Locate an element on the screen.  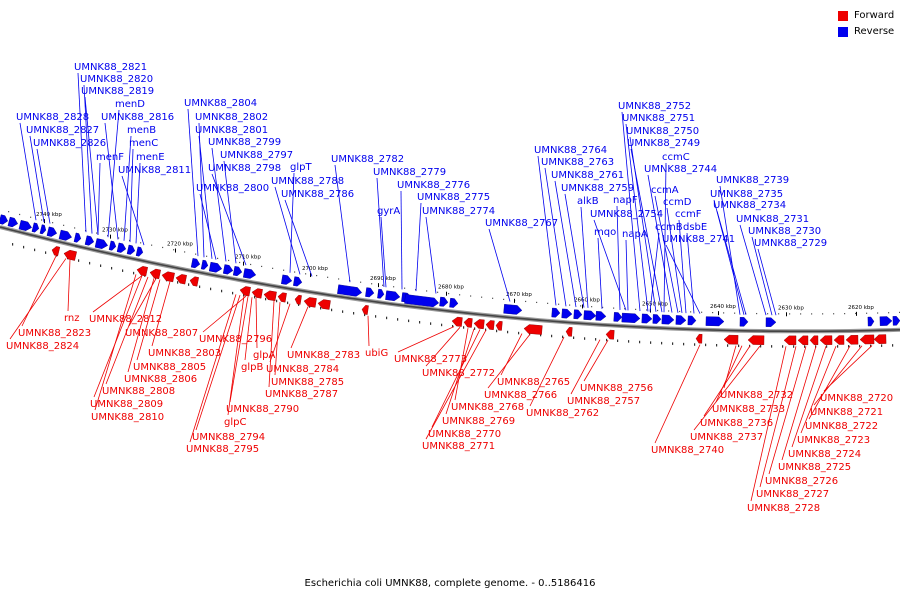
forward-gene-label: UMNK88_2726 is located at coordinates (801, 481).